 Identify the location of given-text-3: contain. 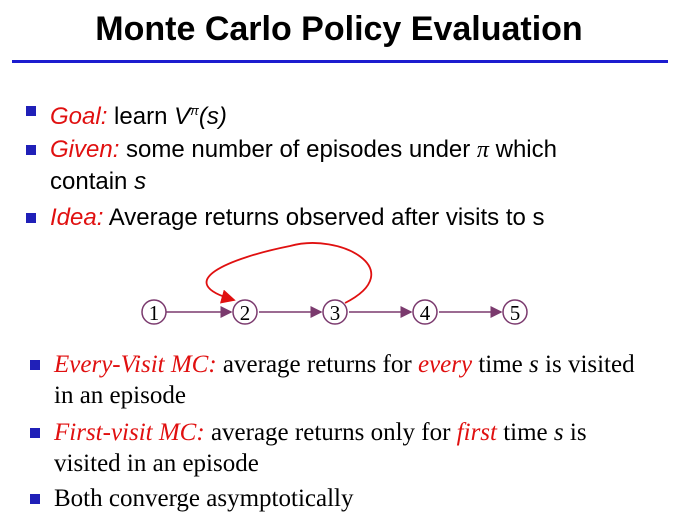
(89, 181).